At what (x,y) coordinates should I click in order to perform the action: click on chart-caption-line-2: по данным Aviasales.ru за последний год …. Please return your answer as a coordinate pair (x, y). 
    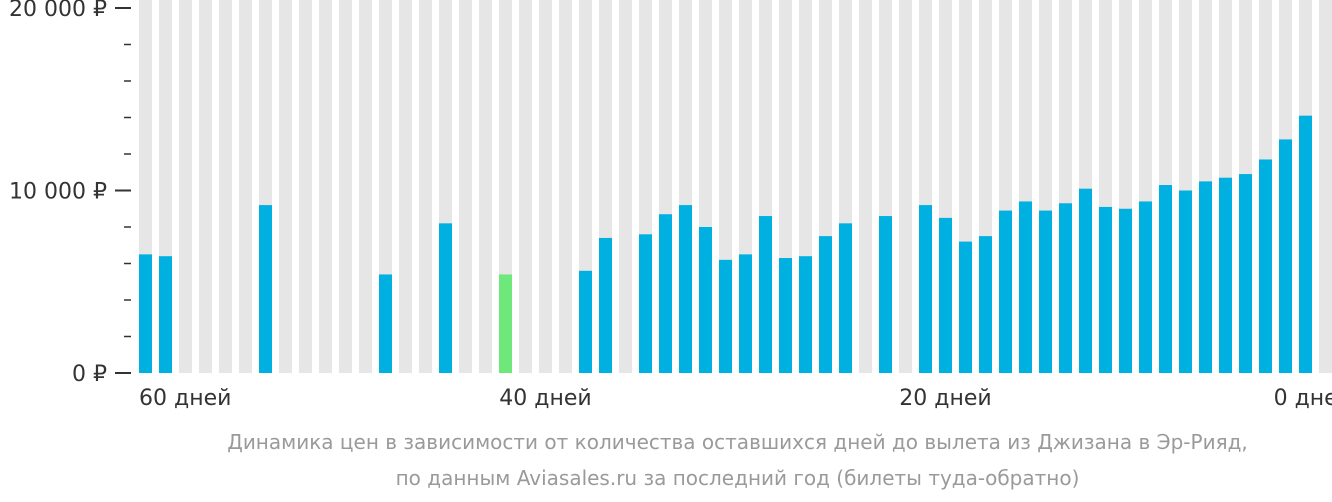
    Looking at the image, I should click on (737, 478).